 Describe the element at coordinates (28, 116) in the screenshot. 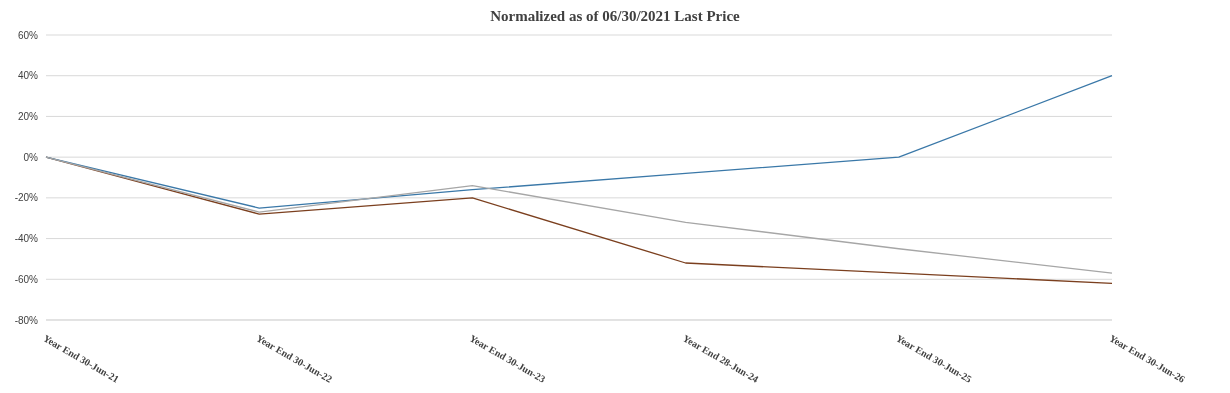

I see `y-tick-label: 20%` at that location.